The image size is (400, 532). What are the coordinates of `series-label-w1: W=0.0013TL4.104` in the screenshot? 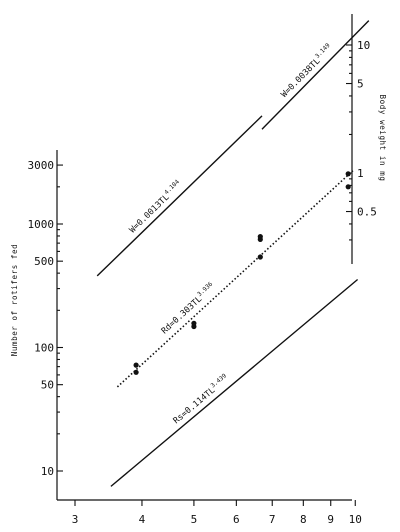 It's located at (155, 206).